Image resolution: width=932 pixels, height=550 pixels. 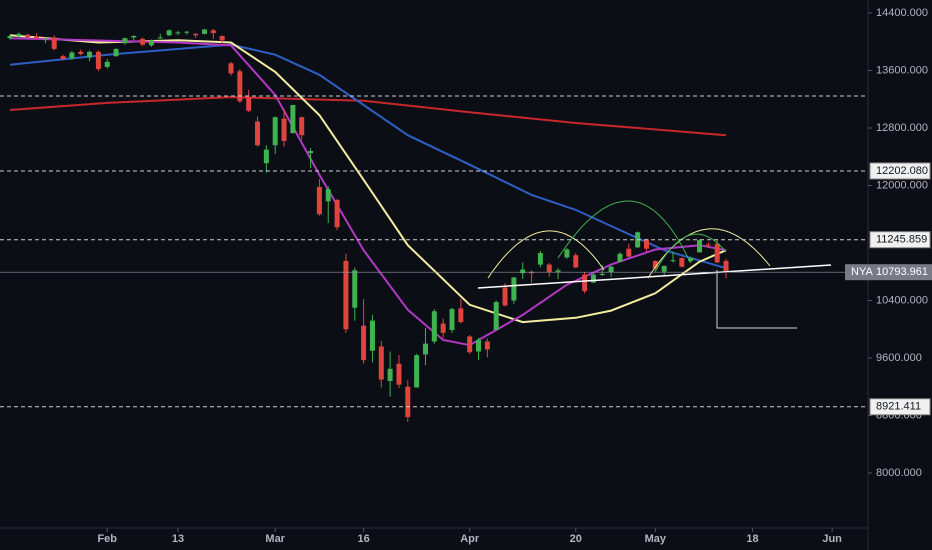 I want to click on trend-line, so click(x=654, y=276).